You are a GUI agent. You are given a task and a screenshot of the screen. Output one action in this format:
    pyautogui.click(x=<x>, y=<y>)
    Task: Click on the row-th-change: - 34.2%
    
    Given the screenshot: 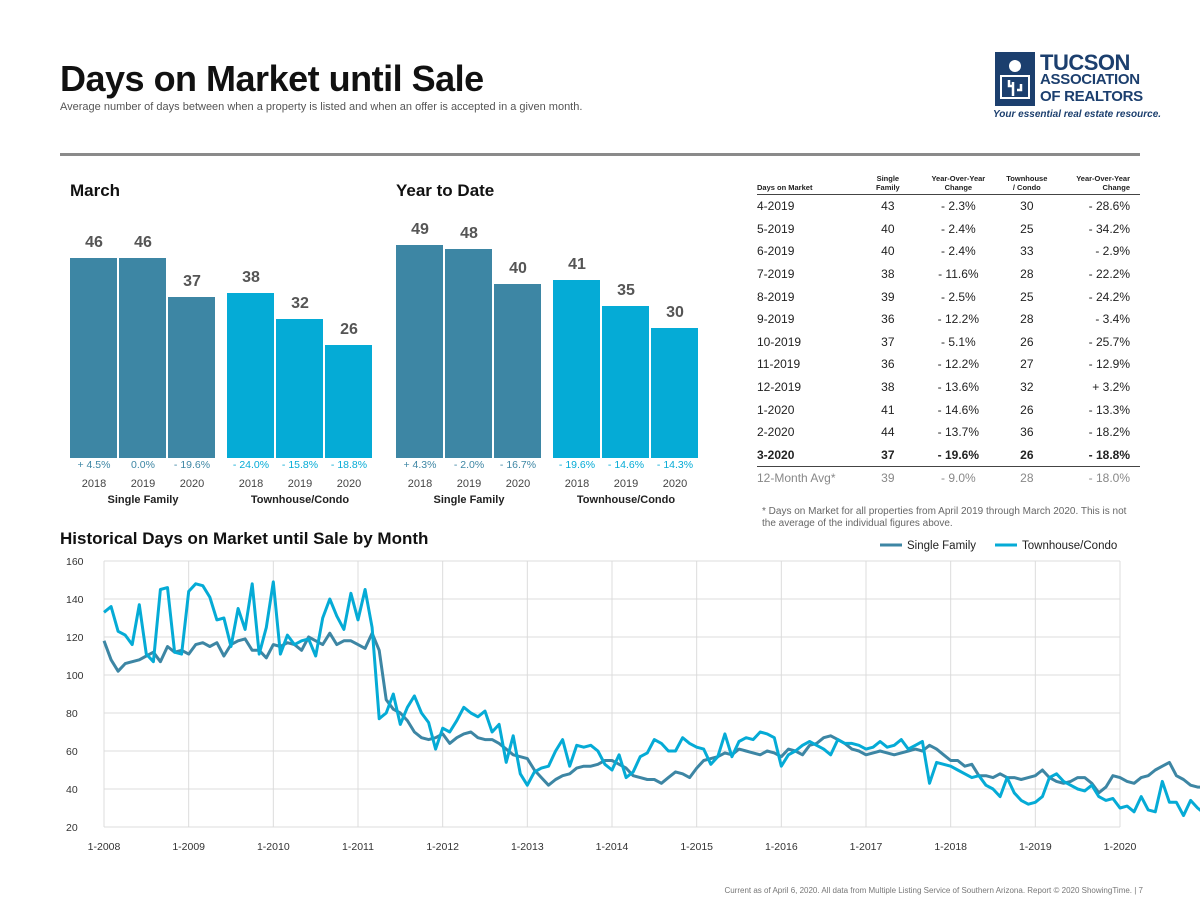 What is the action you would take?
    pyautogui.click(x=1109, y=228)
    